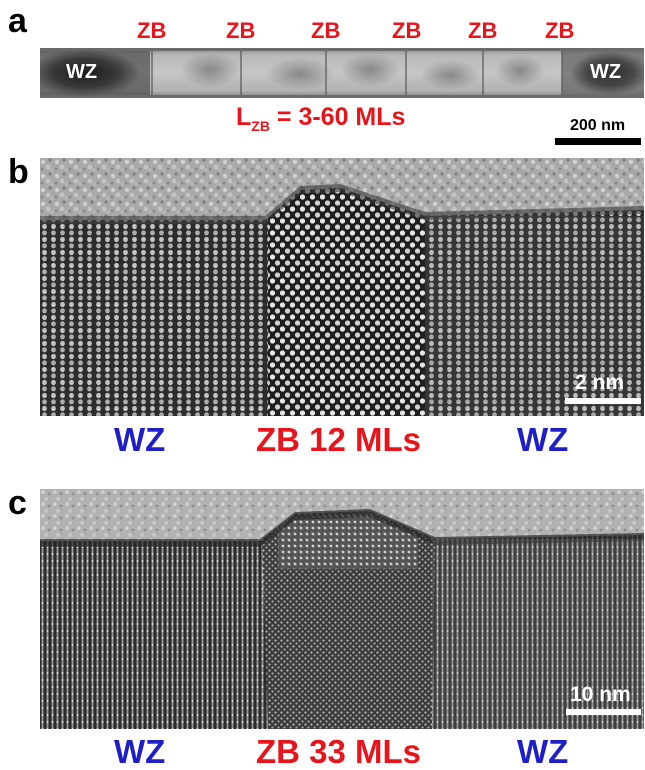  Describe the element at coordinates (339, 439) in the screenshot. I see `zb-label-b: ZB 12 MLs` at that location.